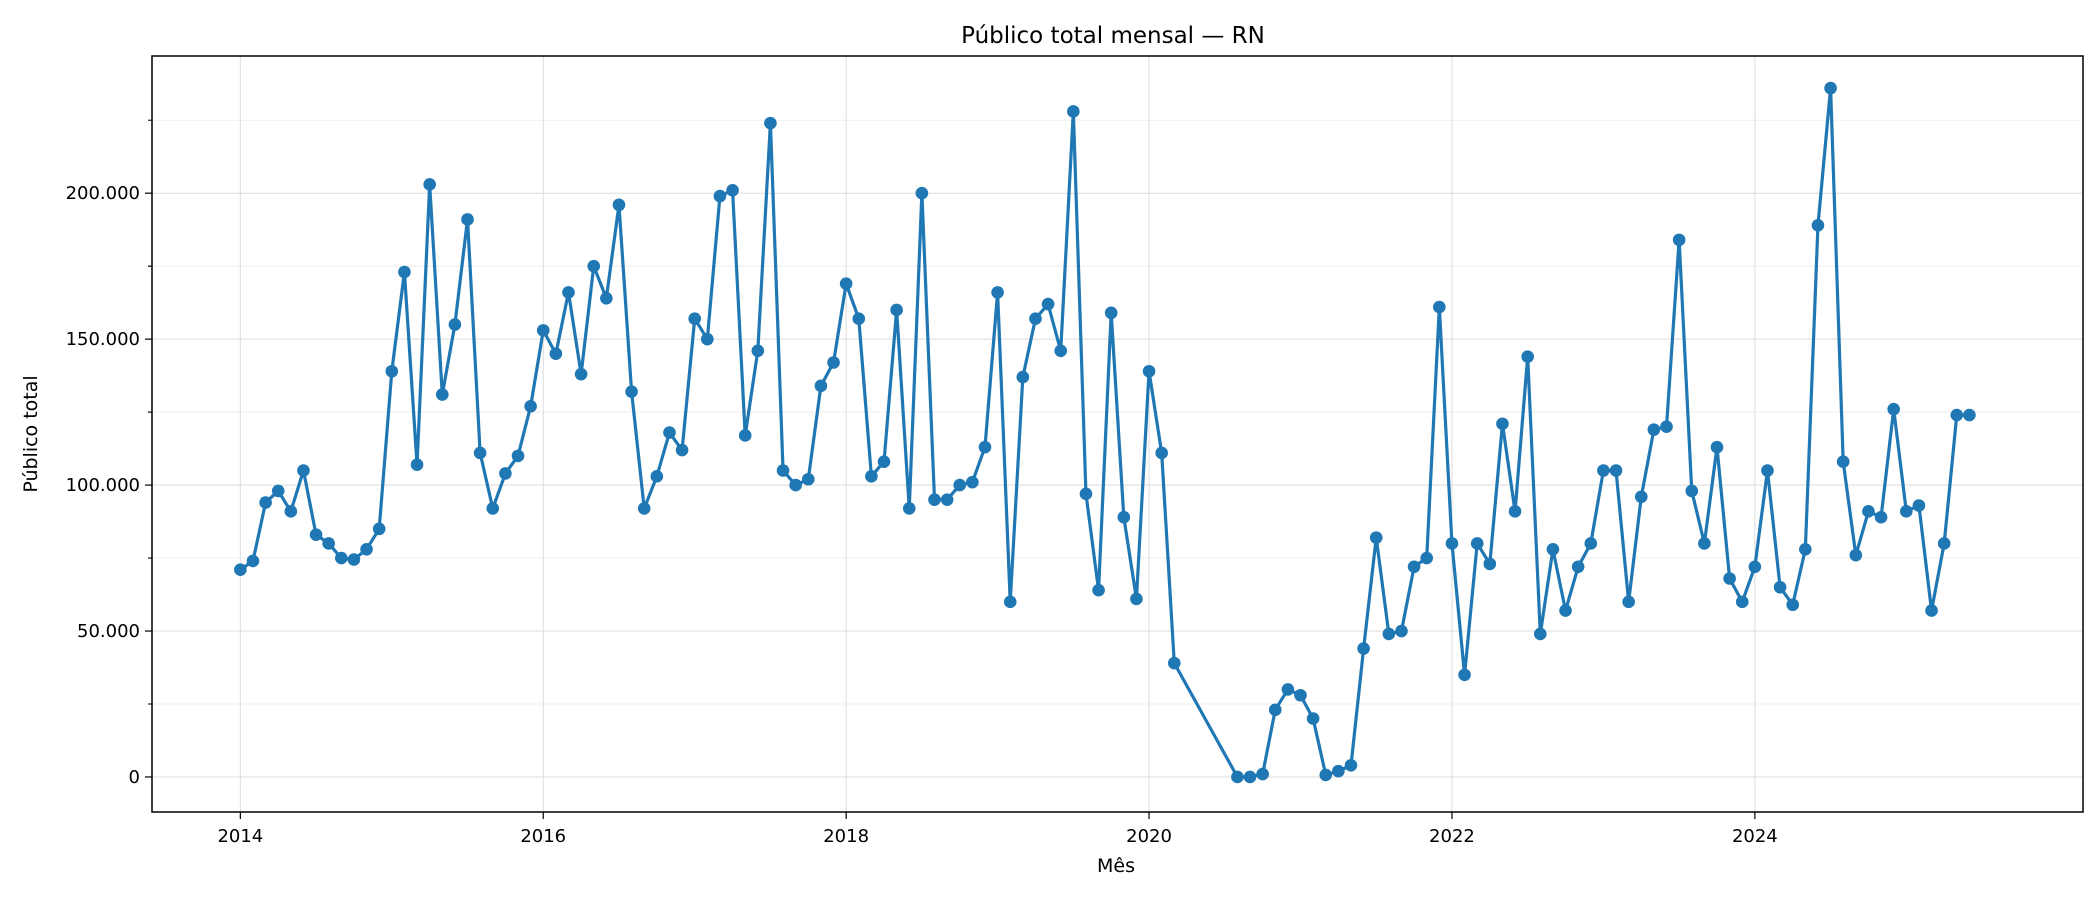  I want to click on x-tick-label: 2022, so click(1452, 836).